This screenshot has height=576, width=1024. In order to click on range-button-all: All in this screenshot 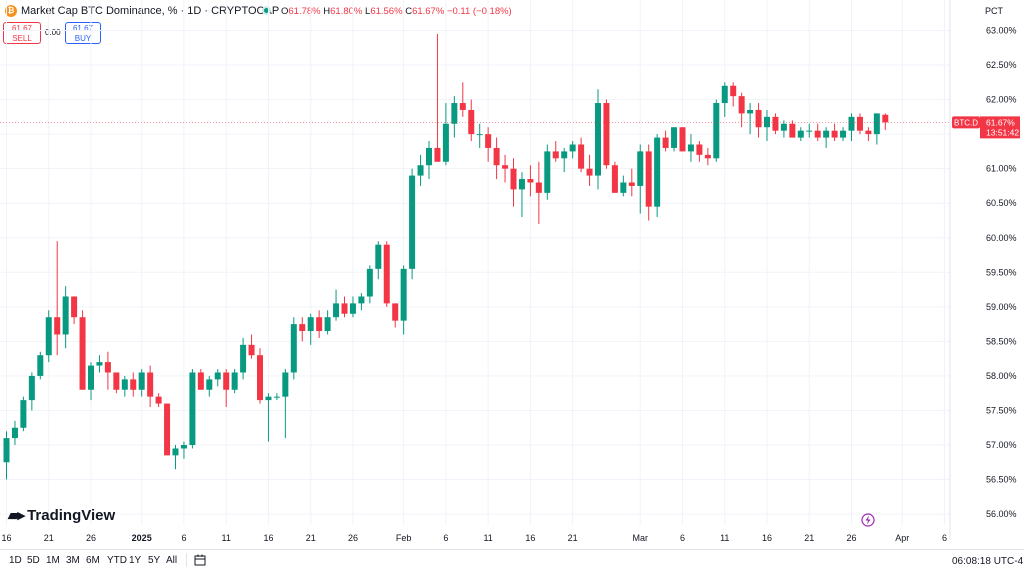, I will do `click(172, 560)`.